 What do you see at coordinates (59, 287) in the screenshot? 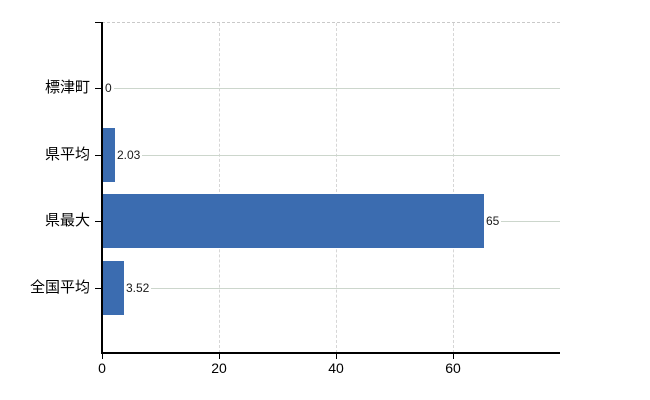
I see `category-label: 全国平均` at bounding box center [59, 287].